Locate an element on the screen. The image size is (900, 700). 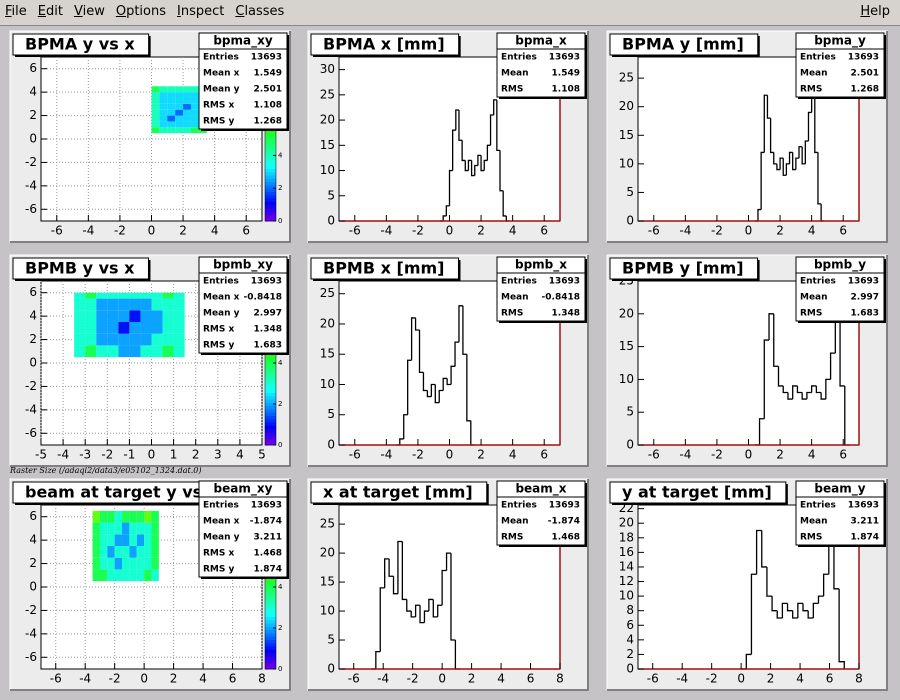
y-tick-label: 25 is located at coordinates (626, 78).